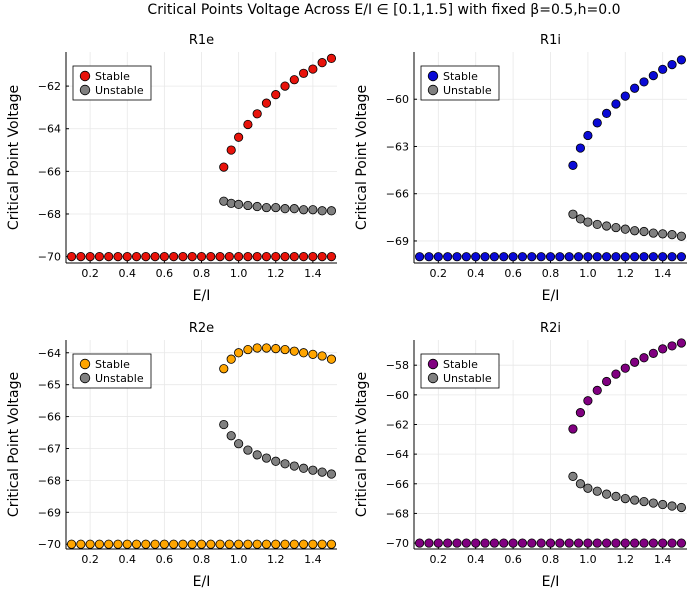 The image size is (700, 600). Describe the element at coordinates (550, 328) in the screenshot. I see `panel-title: R2i` at that location.